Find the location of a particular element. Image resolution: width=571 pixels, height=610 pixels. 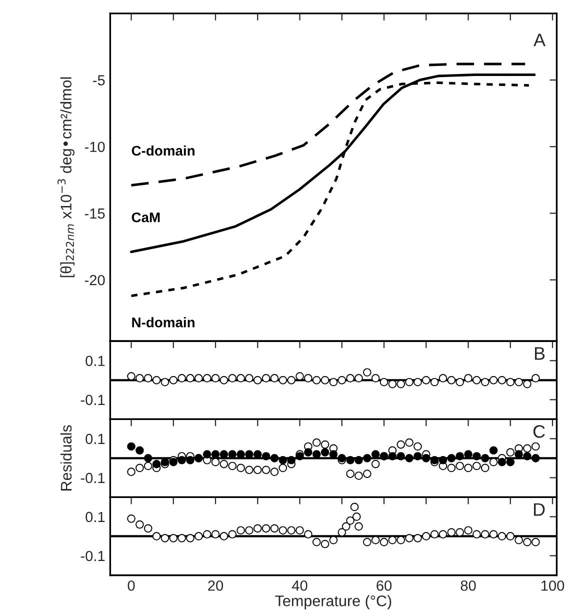

annotation: D is located at coordinates (539, 509).